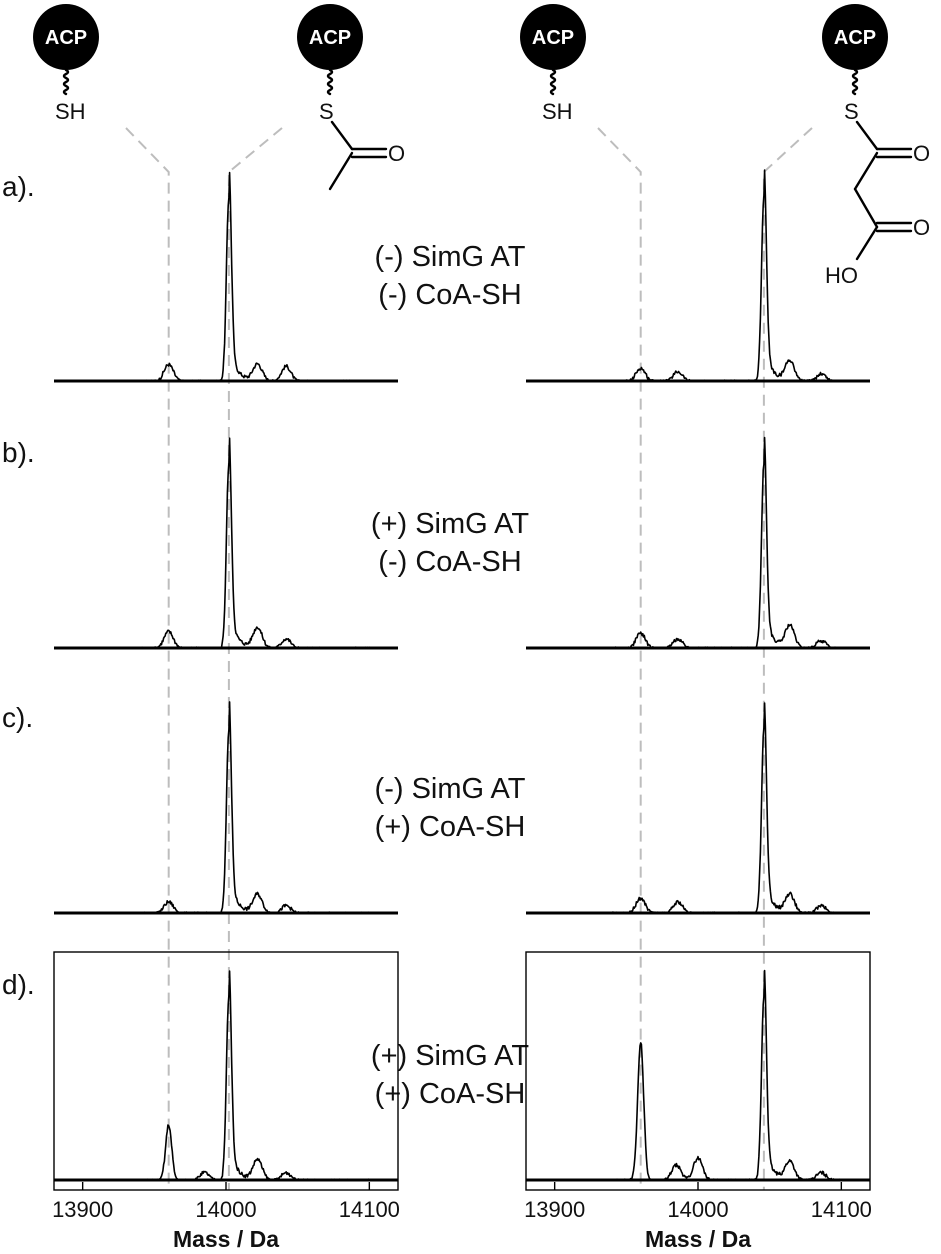  Describe the element at coordinates (18, 186) in the screenshot. I see `panel-label: a).` at that location.